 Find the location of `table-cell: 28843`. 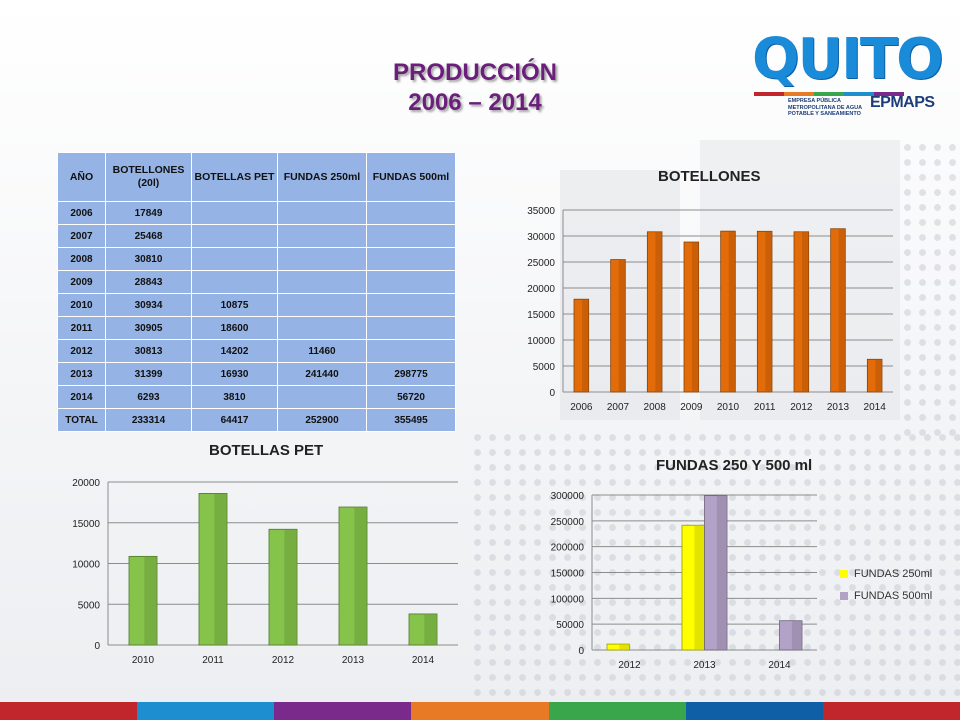

table-cell: 28843 is located at coordinates (148, 282).